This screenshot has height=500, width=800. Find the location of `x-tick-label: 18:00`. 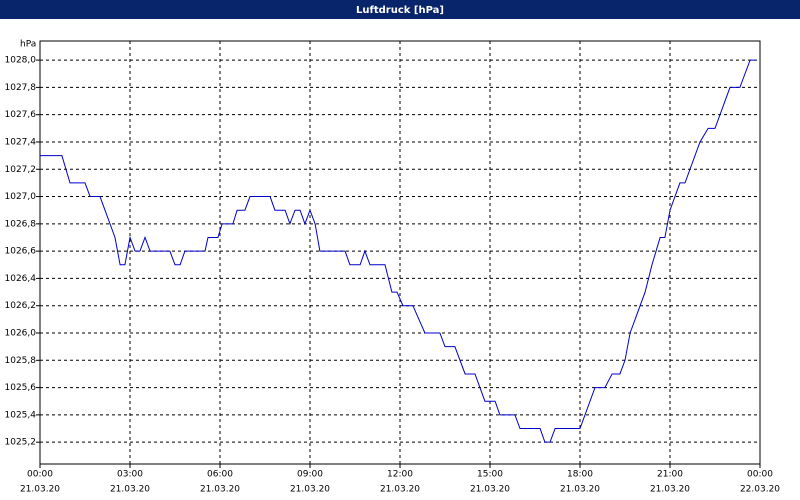

x-tick-label: 18:00 is located at coordinates (580, 475).